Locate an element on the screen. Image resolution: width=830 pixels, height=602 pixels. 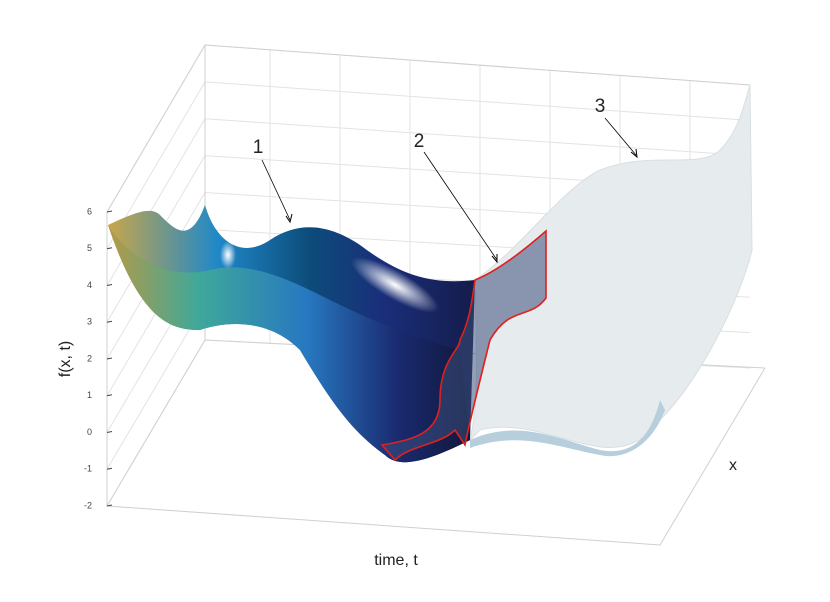
annotation: 2 is located at coordinates (419, 141).